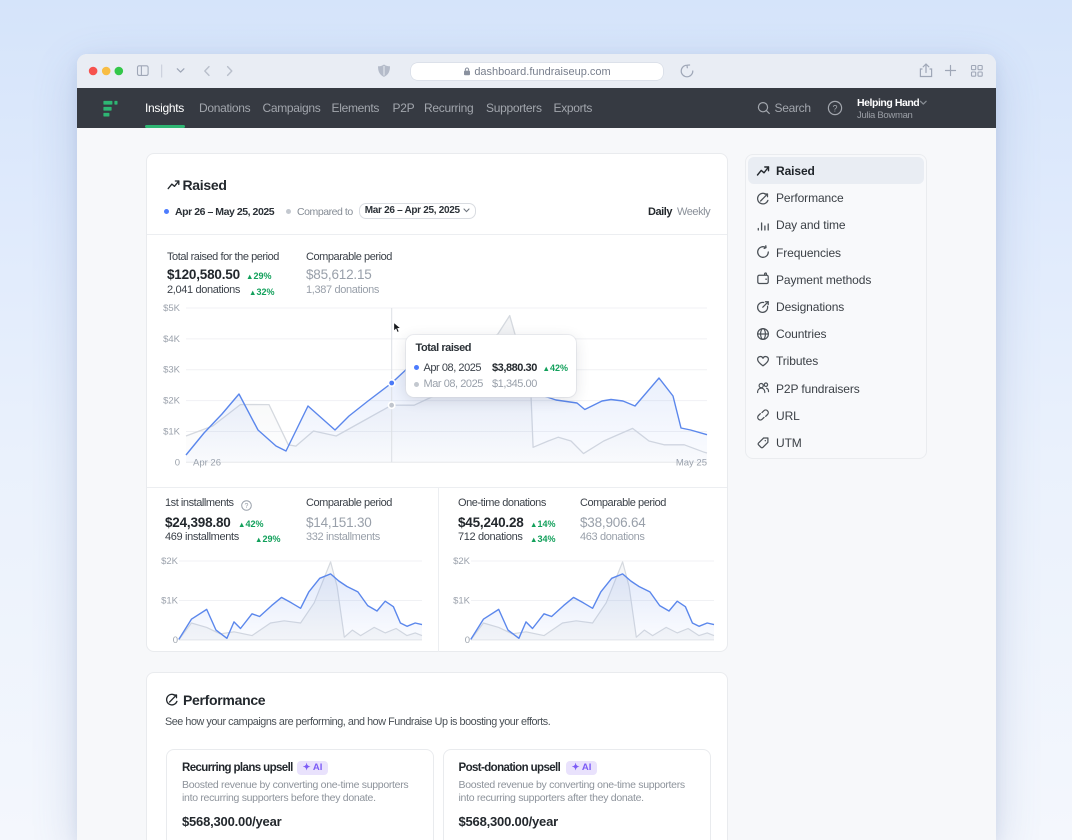  I want to click on svg-text: May 25, so click(691, 463).